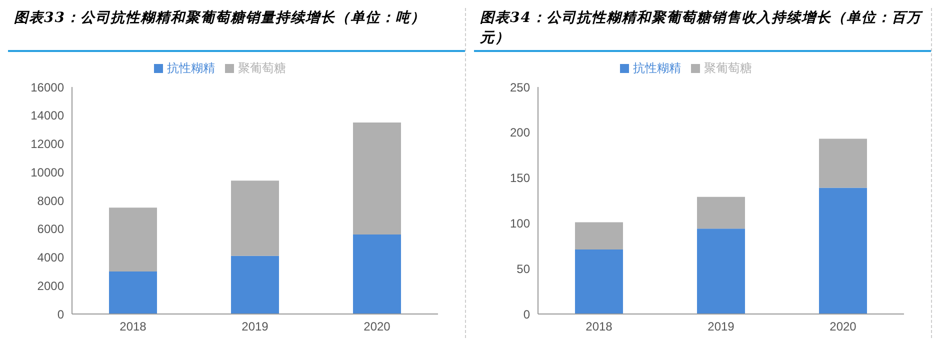 This screenshot has height=346, width=942. What do you see at coordinates (50, 201) in the screenshot?
I see `y-tick-label: 8000` at bounding box center [50, 201].